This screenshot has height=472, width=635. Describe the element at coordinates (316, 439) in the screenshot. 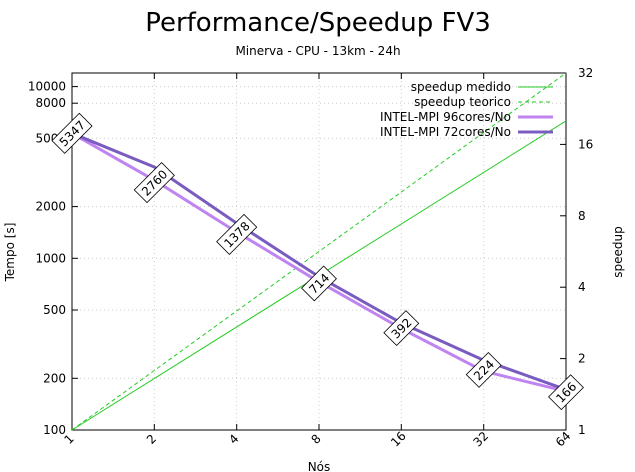

I see `x-tick-label: 8` at that location.